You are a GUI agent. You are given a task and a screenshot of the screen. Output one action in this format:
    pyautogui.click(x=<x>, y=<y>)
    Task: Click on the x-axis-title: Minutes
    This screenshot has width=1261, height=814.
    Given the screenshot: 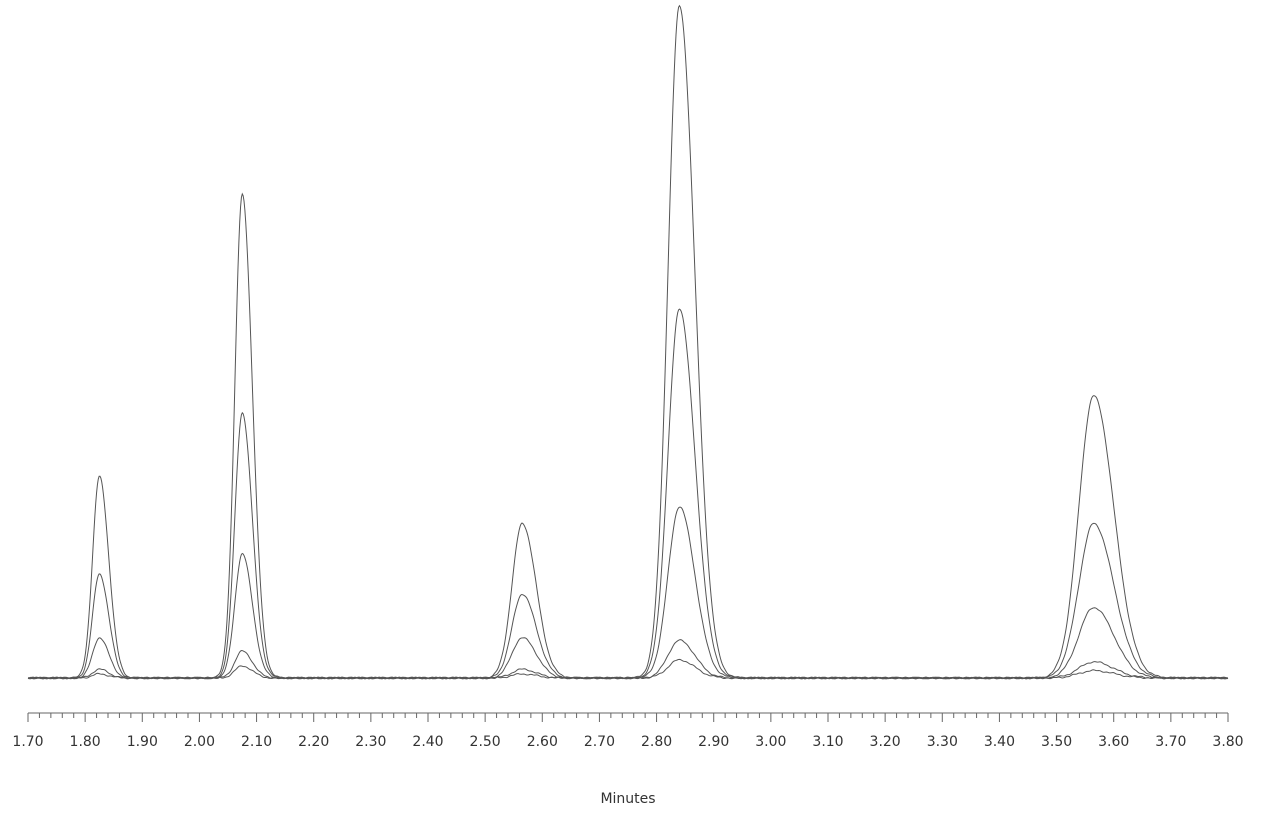 What is the action you would take?
    pyautogui.click(x=627, y=799)
    